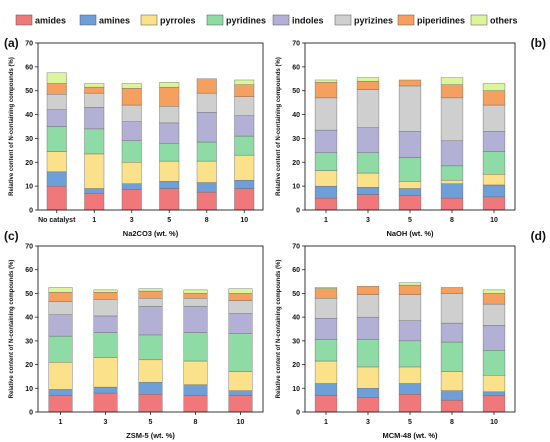  What do you see at coordinates (308, 21) in the screenshot?
I see `legend-label-indoles: indoles` at bounding box center [308, 21].